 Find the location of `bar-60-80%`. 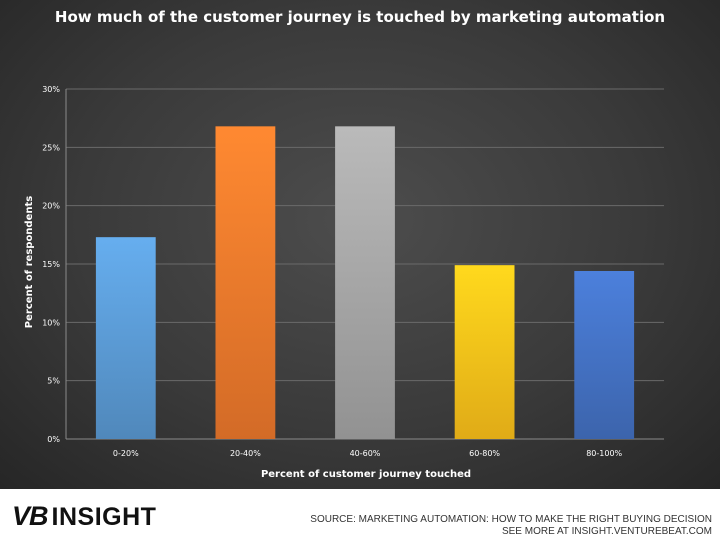

bar-60-80% is located at coordinates (484, 352).